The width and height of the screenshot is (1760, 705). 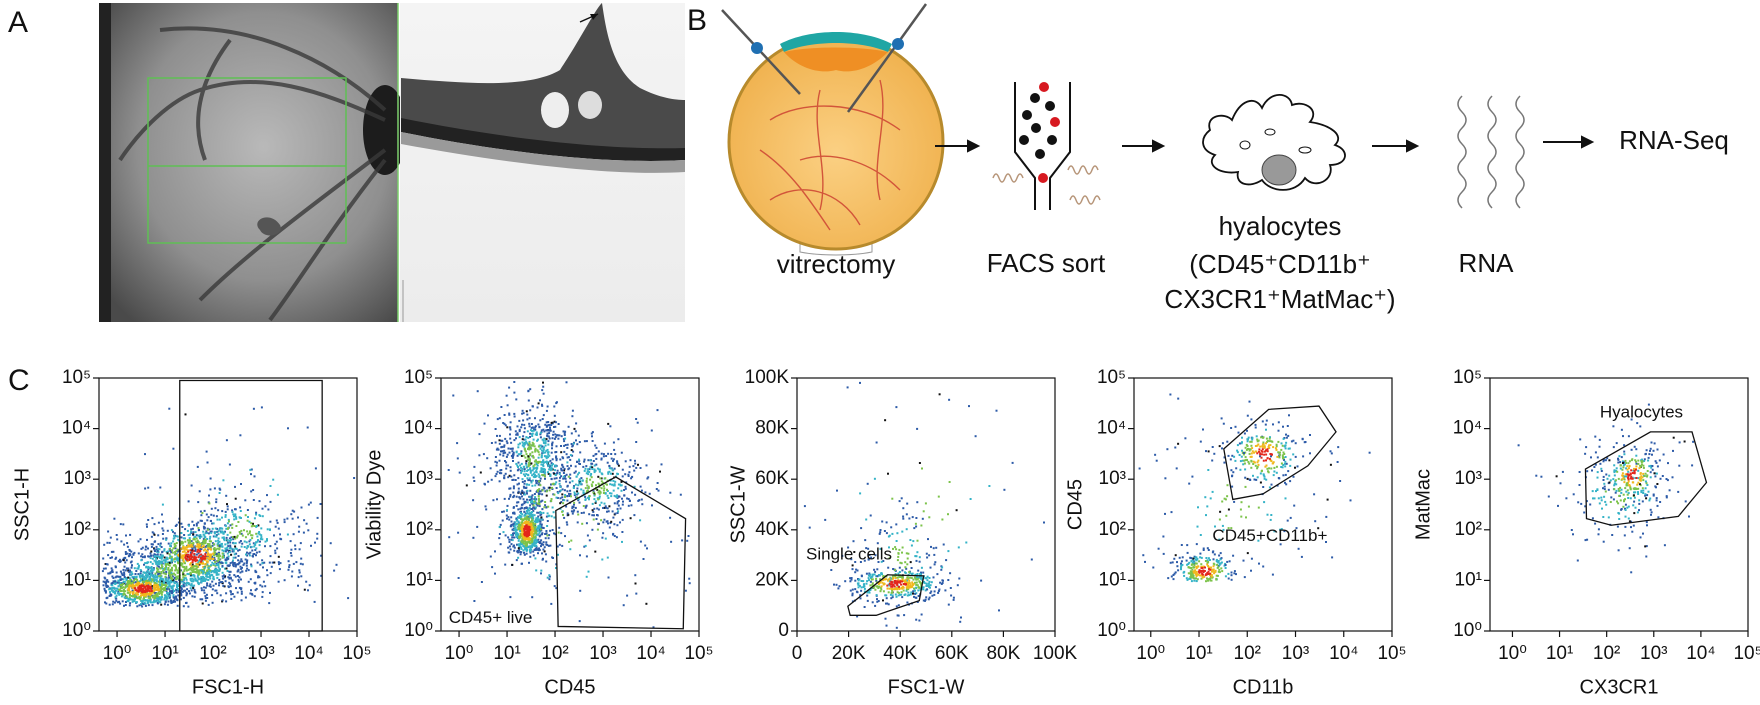 What do you see at coordinates (418, 630) in the screenshot?
I see `y-tick-label: 10⁰` at bounding box center [418, 630].